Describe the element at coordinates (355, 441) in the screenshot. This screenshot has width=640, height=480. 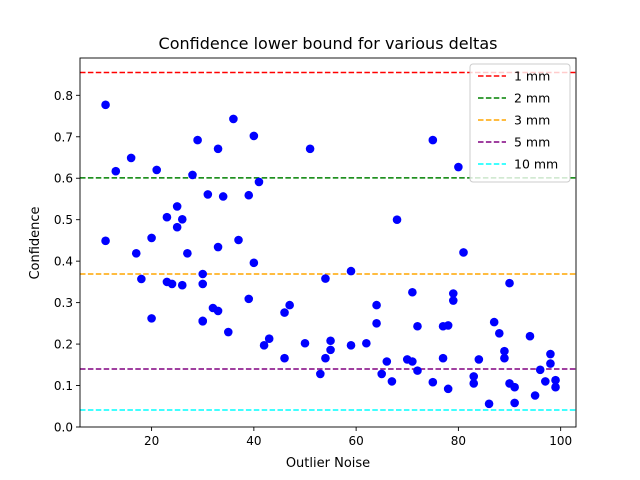
I see `x-tick-label: 60` at that location.